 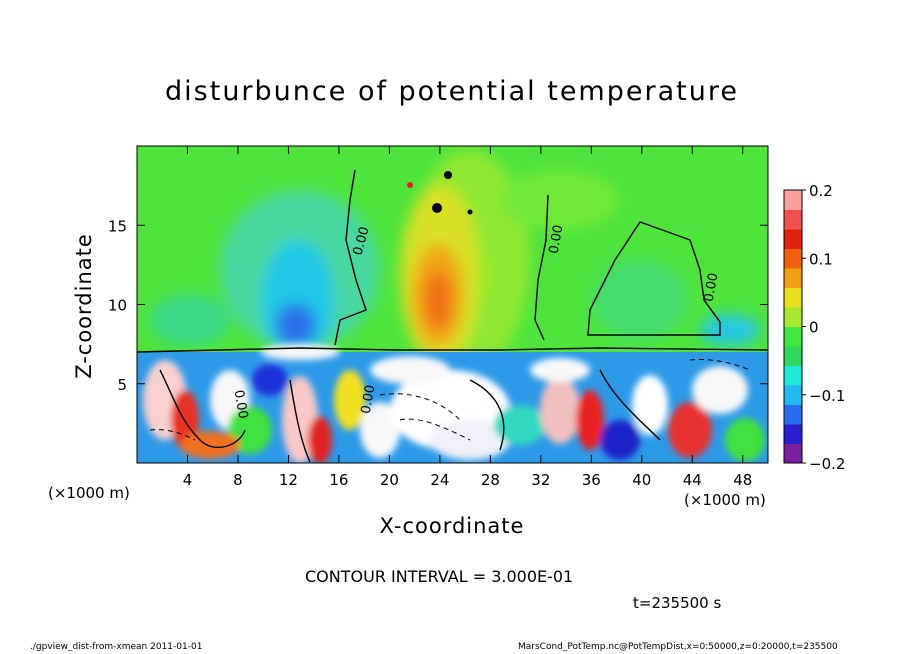 What do you see at coordinates (490, 480) in the screenshot?
I see `x-tick-label: 28` at bounding box center [490, 480].